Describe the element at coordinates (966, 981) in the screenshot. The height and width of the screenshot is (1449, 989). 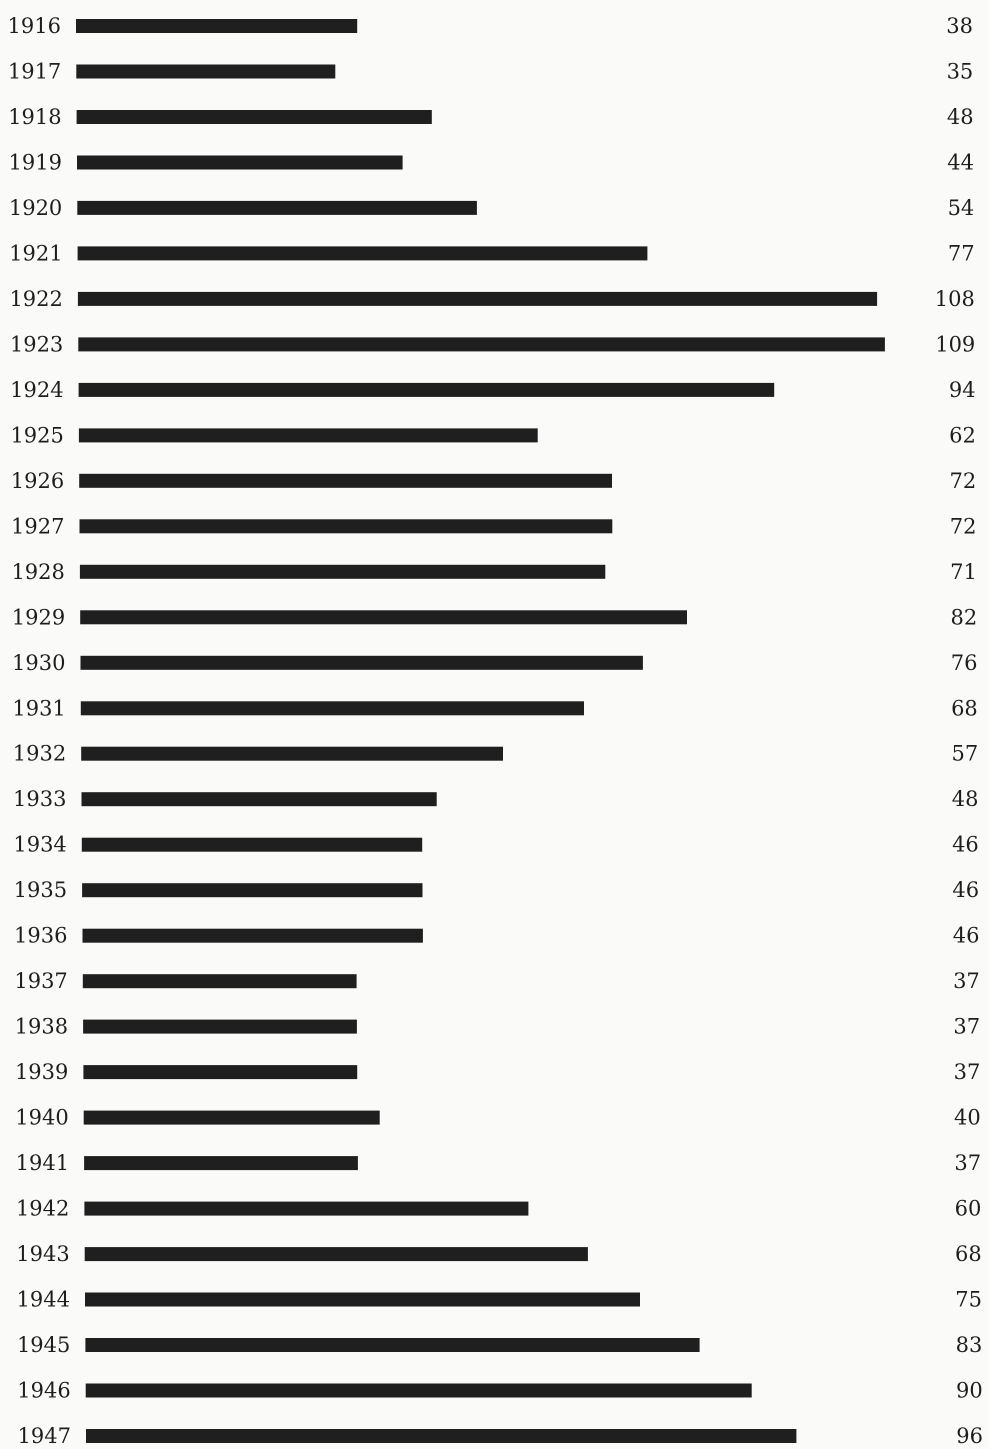
I see `value-label-1937: 37` at that location.